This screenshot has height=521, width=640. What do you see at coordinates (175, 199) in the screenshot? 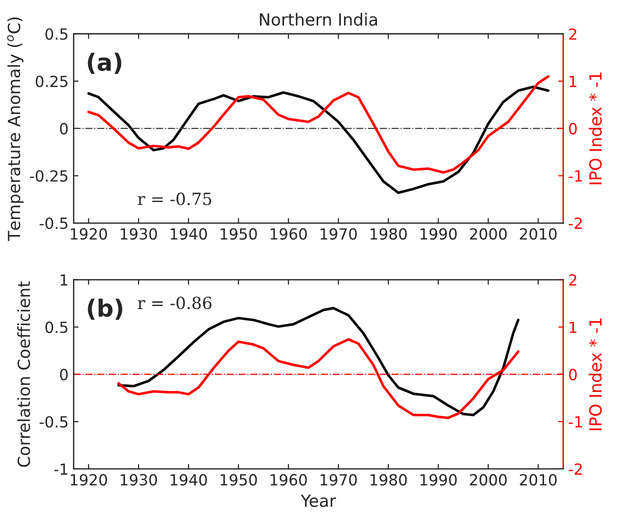
I see `annotation: r = -0.75` at bounding box center [175, 199].